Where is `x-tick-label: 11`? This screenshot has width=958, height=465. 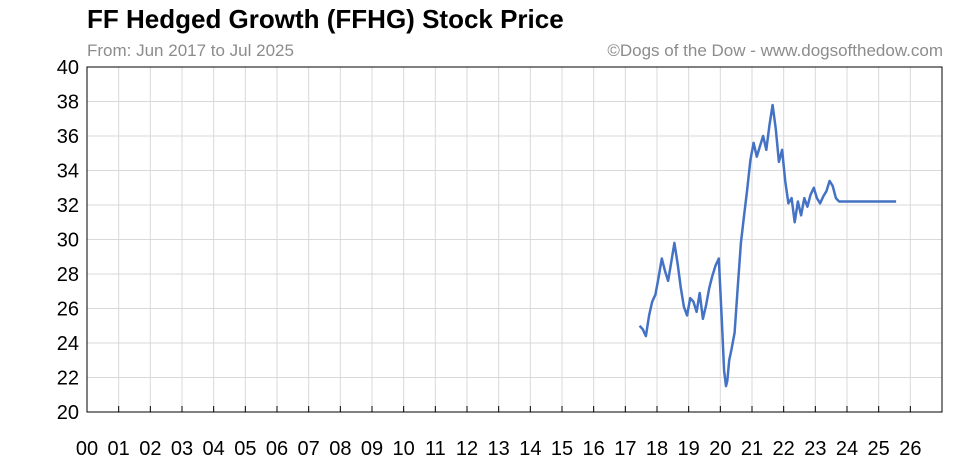 x-tick-label: 11 is located at coordinates (435, 449).